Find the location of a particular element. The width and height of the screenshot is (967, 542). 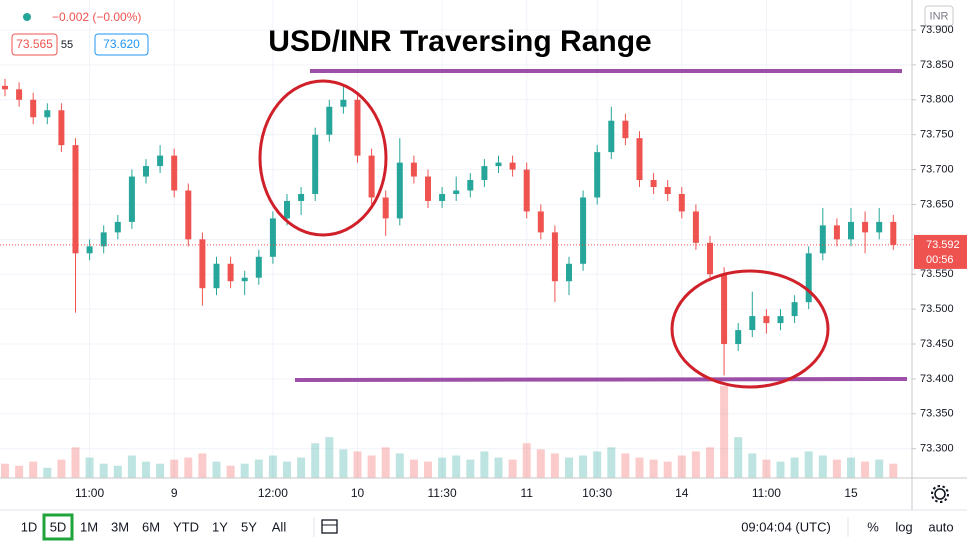

currency-box is located at coordinates (939, 16).